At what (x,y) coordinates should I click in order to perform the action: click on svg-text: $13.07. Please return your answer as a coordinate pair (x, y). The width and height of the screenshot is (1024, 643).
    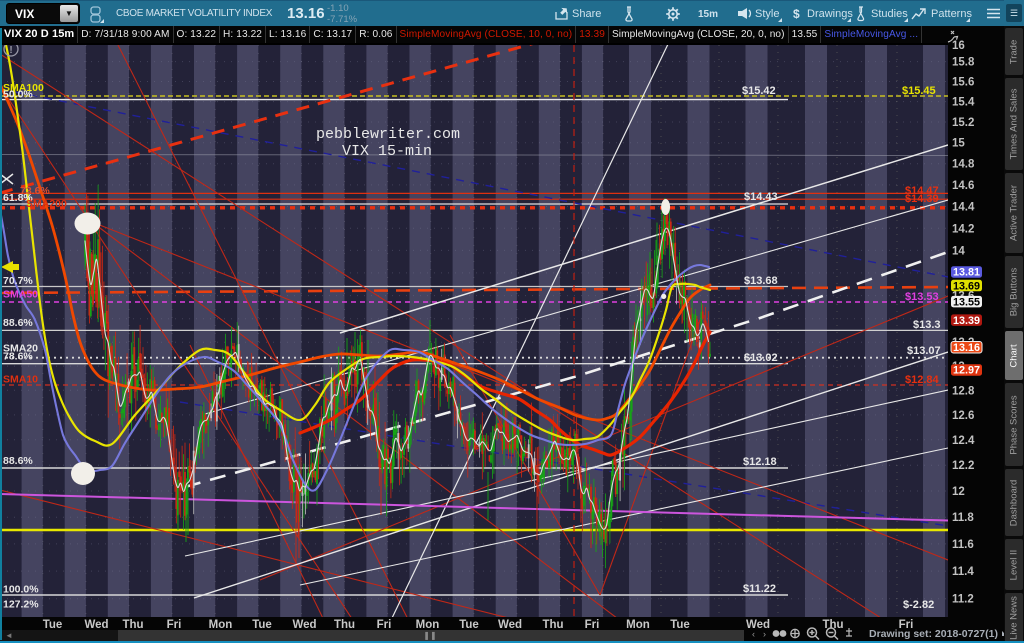
    Looking at the image, I should click on (924, 351).